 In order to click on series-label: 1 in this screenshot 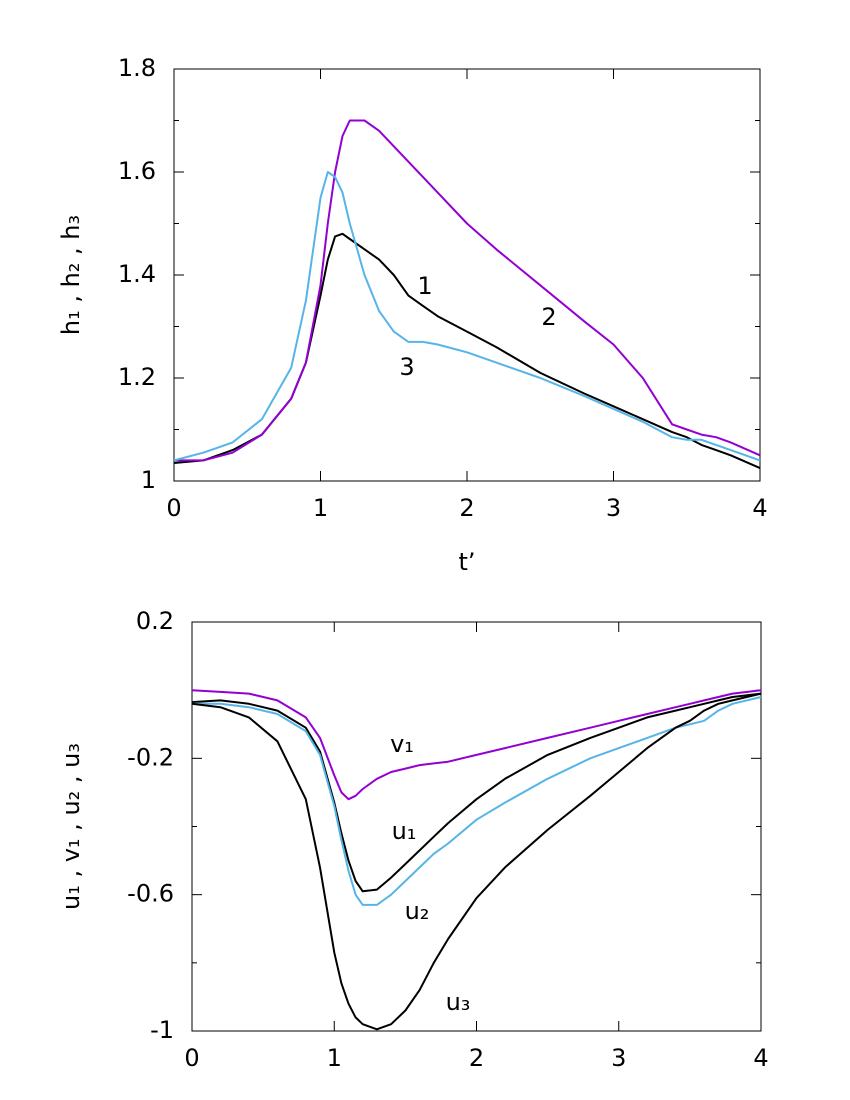, I will do `click(424, 286)`.